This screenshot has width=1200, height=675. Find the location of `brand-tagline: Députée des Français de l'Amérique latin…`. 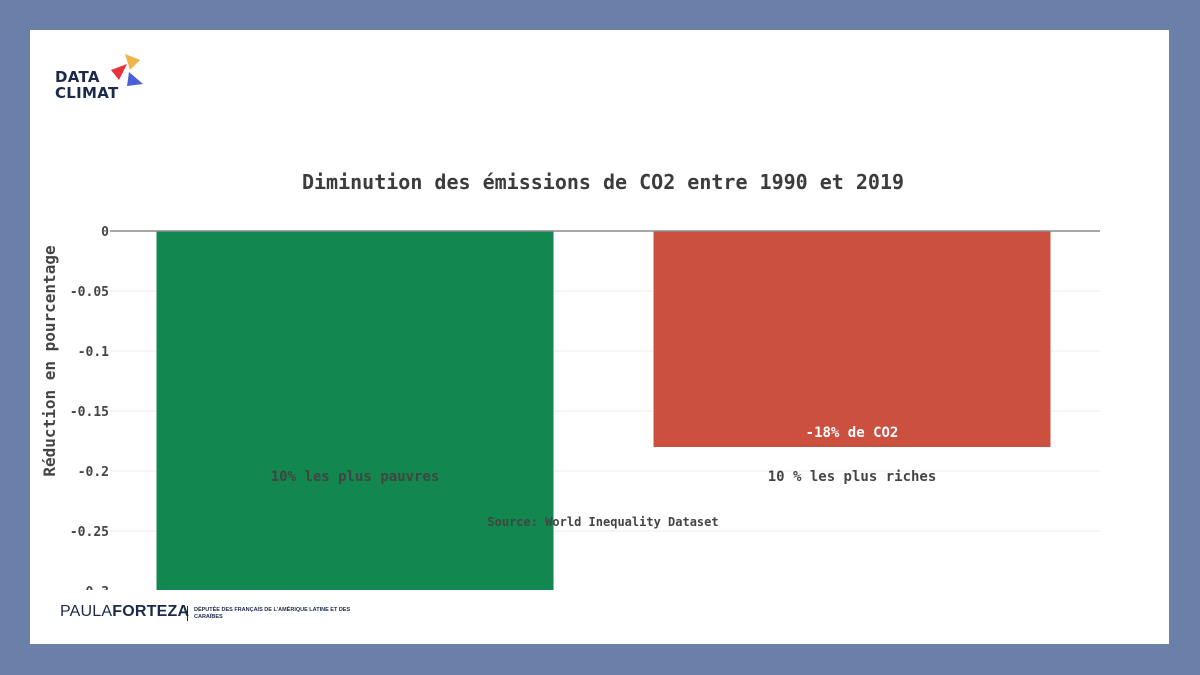

brand-tagline: Députée des Français de l'Amérique latin… is located at coordinates (272, 613).